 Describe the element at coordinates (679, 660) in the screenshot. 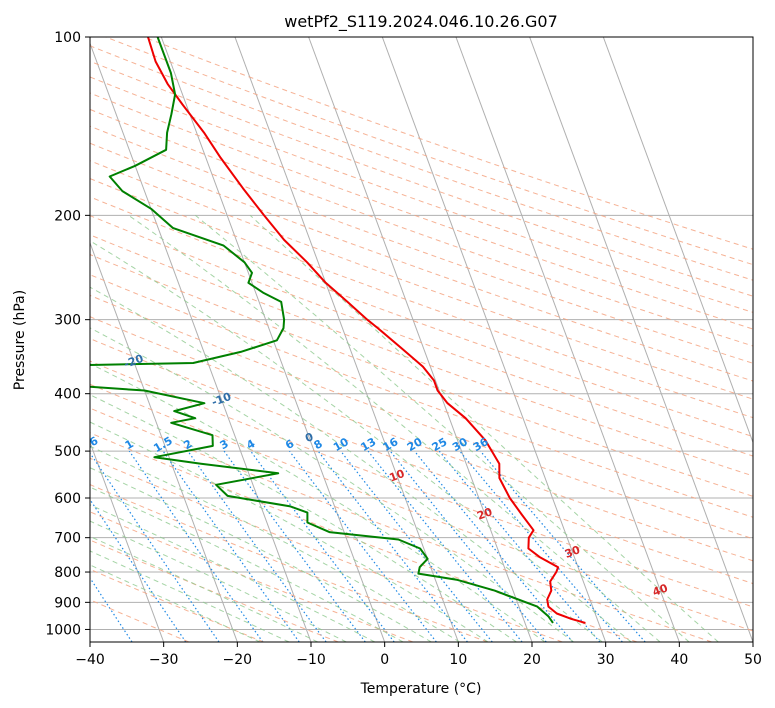

I see `x-tick-label: 40` at that location.